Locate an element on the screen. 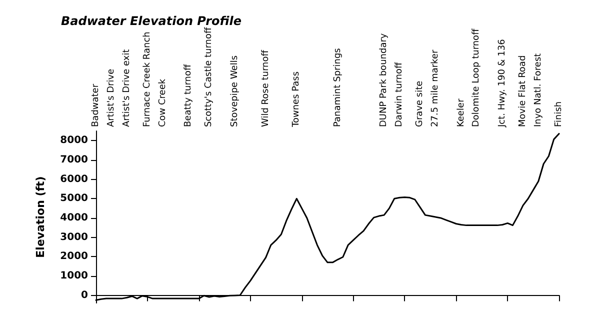 The width and height of the screenshot is (604, 320). y-tick-label: 8000 is located at coordinates (74, 140).